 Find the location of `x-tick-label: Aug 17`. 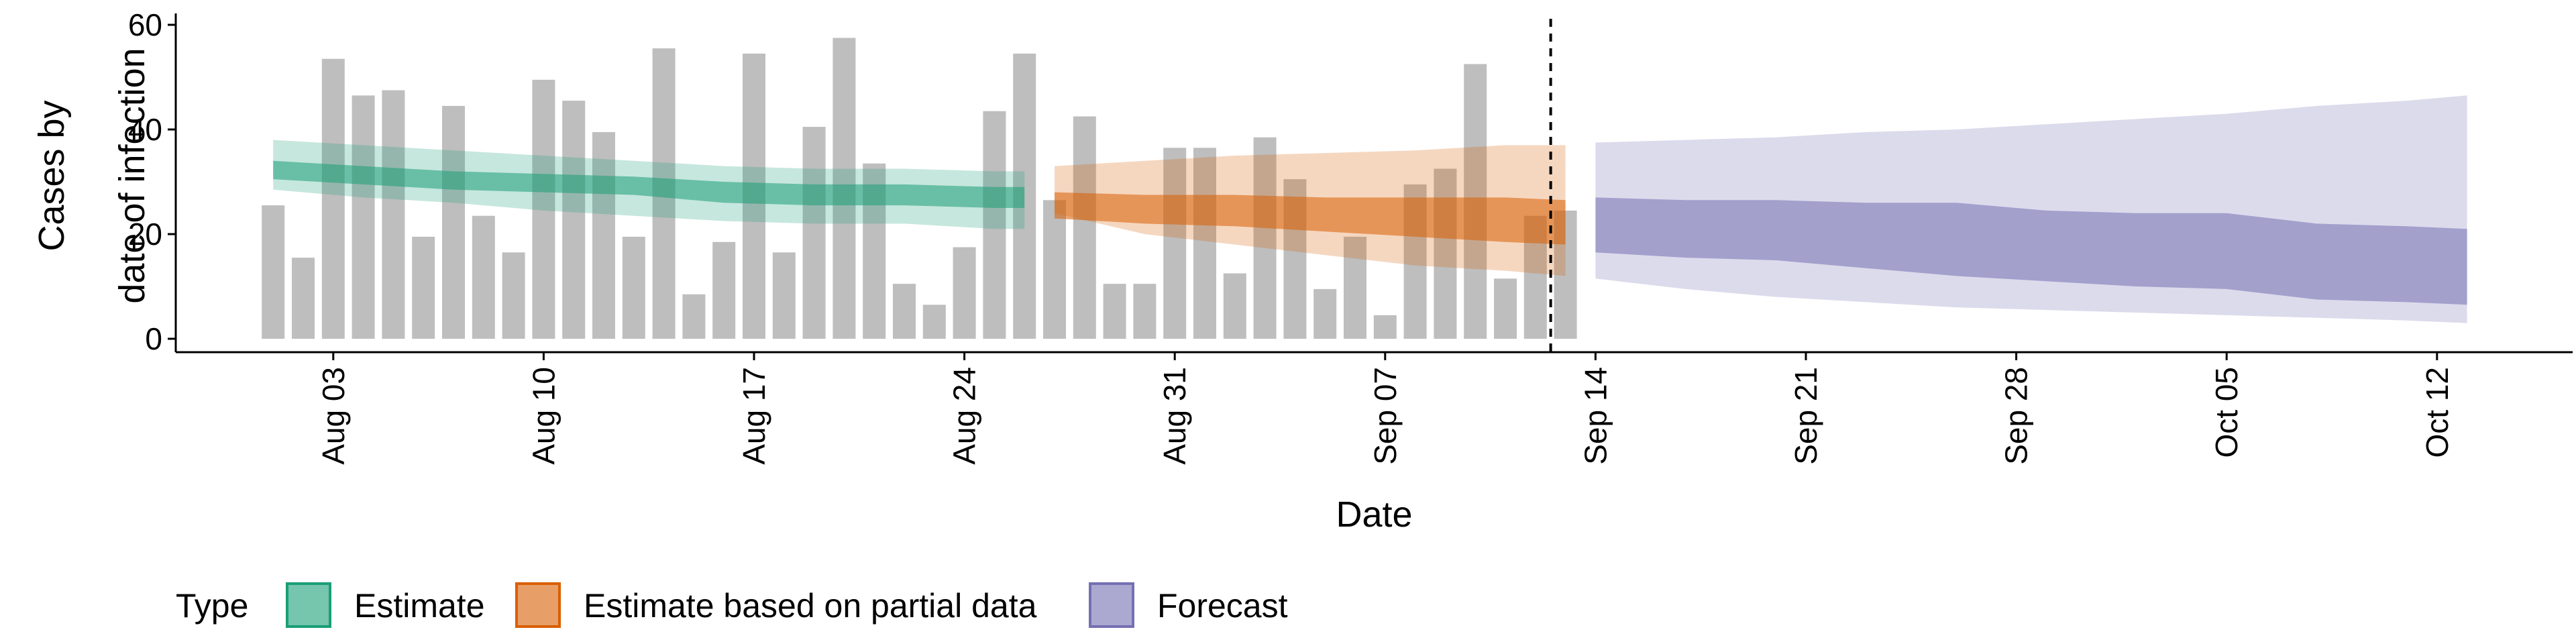

x-tick-label: Aug 17 is located at coordinates (754, 416).